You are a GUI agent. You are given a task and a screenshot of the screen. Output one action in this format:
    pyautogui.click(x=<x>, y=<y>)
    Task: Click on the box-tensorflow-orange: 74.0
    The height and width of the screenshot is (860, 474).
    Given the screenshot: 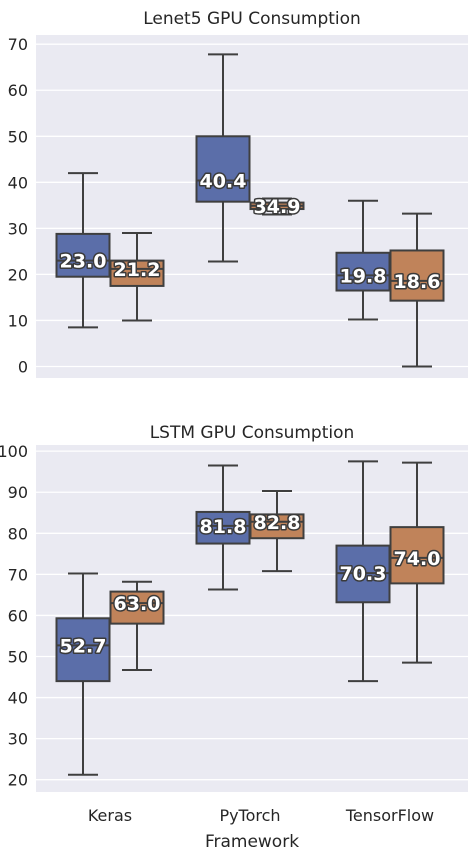 What is the action you would take?
    pyautogui.click(x=417, y=562)
    